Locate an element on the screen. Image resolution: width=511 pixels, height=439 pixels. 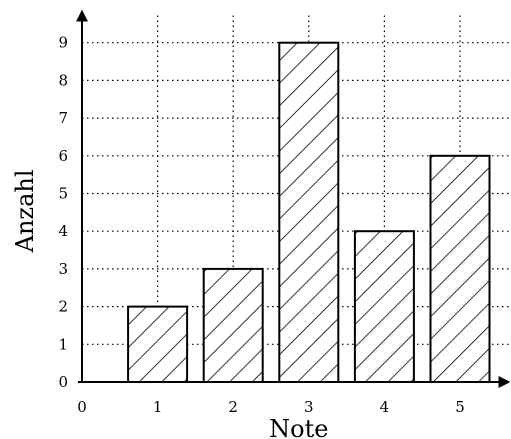
y-tick-label-0: 0 is located at coordinates (63, 382).